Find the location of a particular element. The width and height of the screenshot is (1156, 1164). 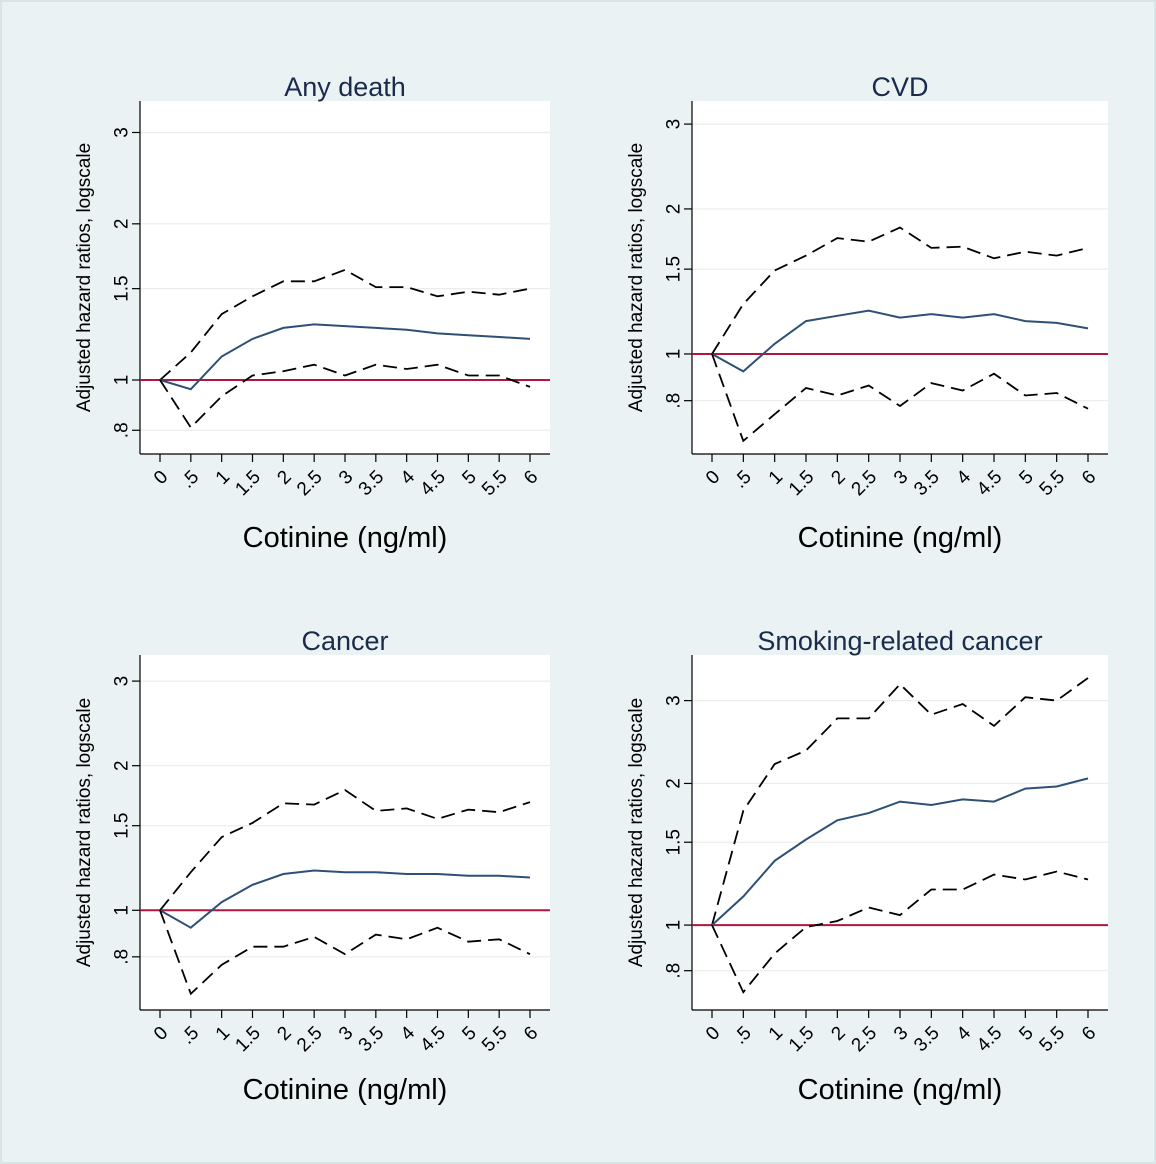

panel-title: Cancer is located at coordinates (344, 641).